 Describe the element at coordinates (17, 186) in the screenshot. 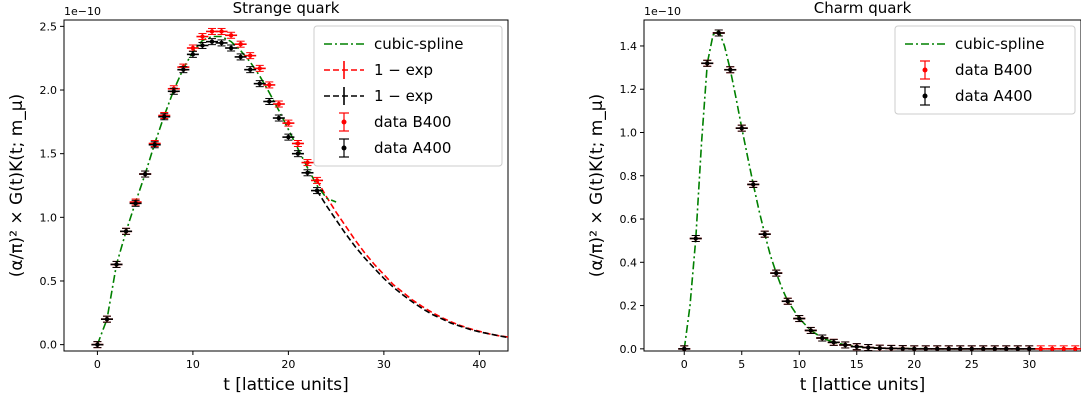

I see `y-axis-label: (α/π)² × G(t)K(t; m_μ)` at that location.